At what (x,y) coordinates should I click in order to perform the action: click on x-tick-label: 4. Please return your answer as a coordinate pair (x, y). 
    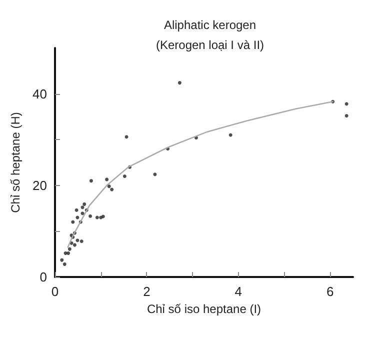
    Looking at the image, I should click on (238, 291).